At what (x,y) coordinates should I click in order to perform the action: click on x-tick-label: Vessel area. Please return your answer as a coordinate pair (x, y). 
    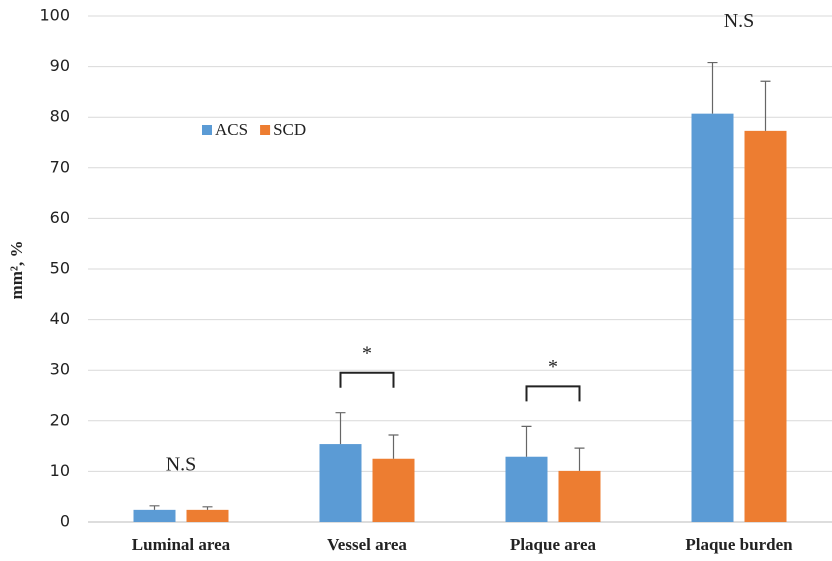
    Looking at the image, I should click on (367, 544).